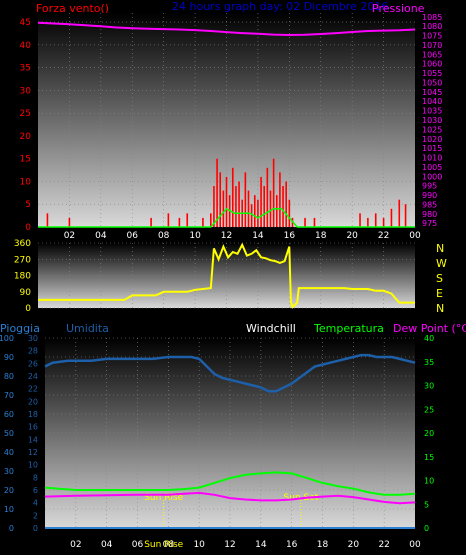 The height and width of the screenshot is (555, 466). I want to click on rain-axis: 0 10 20 30 40 50 60 70 80 90 100, so click(7, 433).